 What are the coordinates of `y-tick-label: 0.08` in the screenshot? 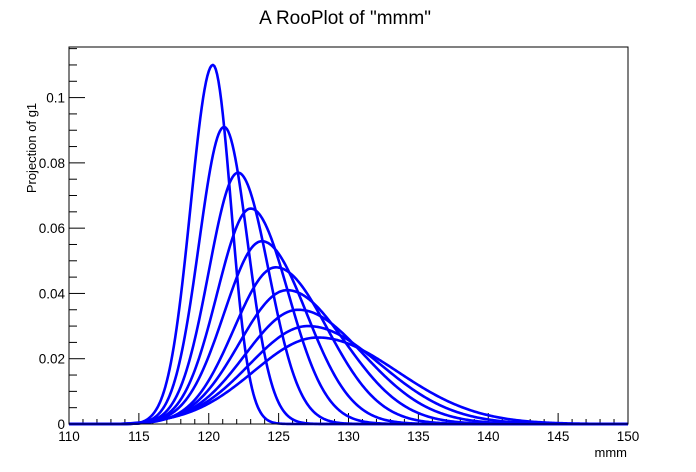 It's located at (52, 163).